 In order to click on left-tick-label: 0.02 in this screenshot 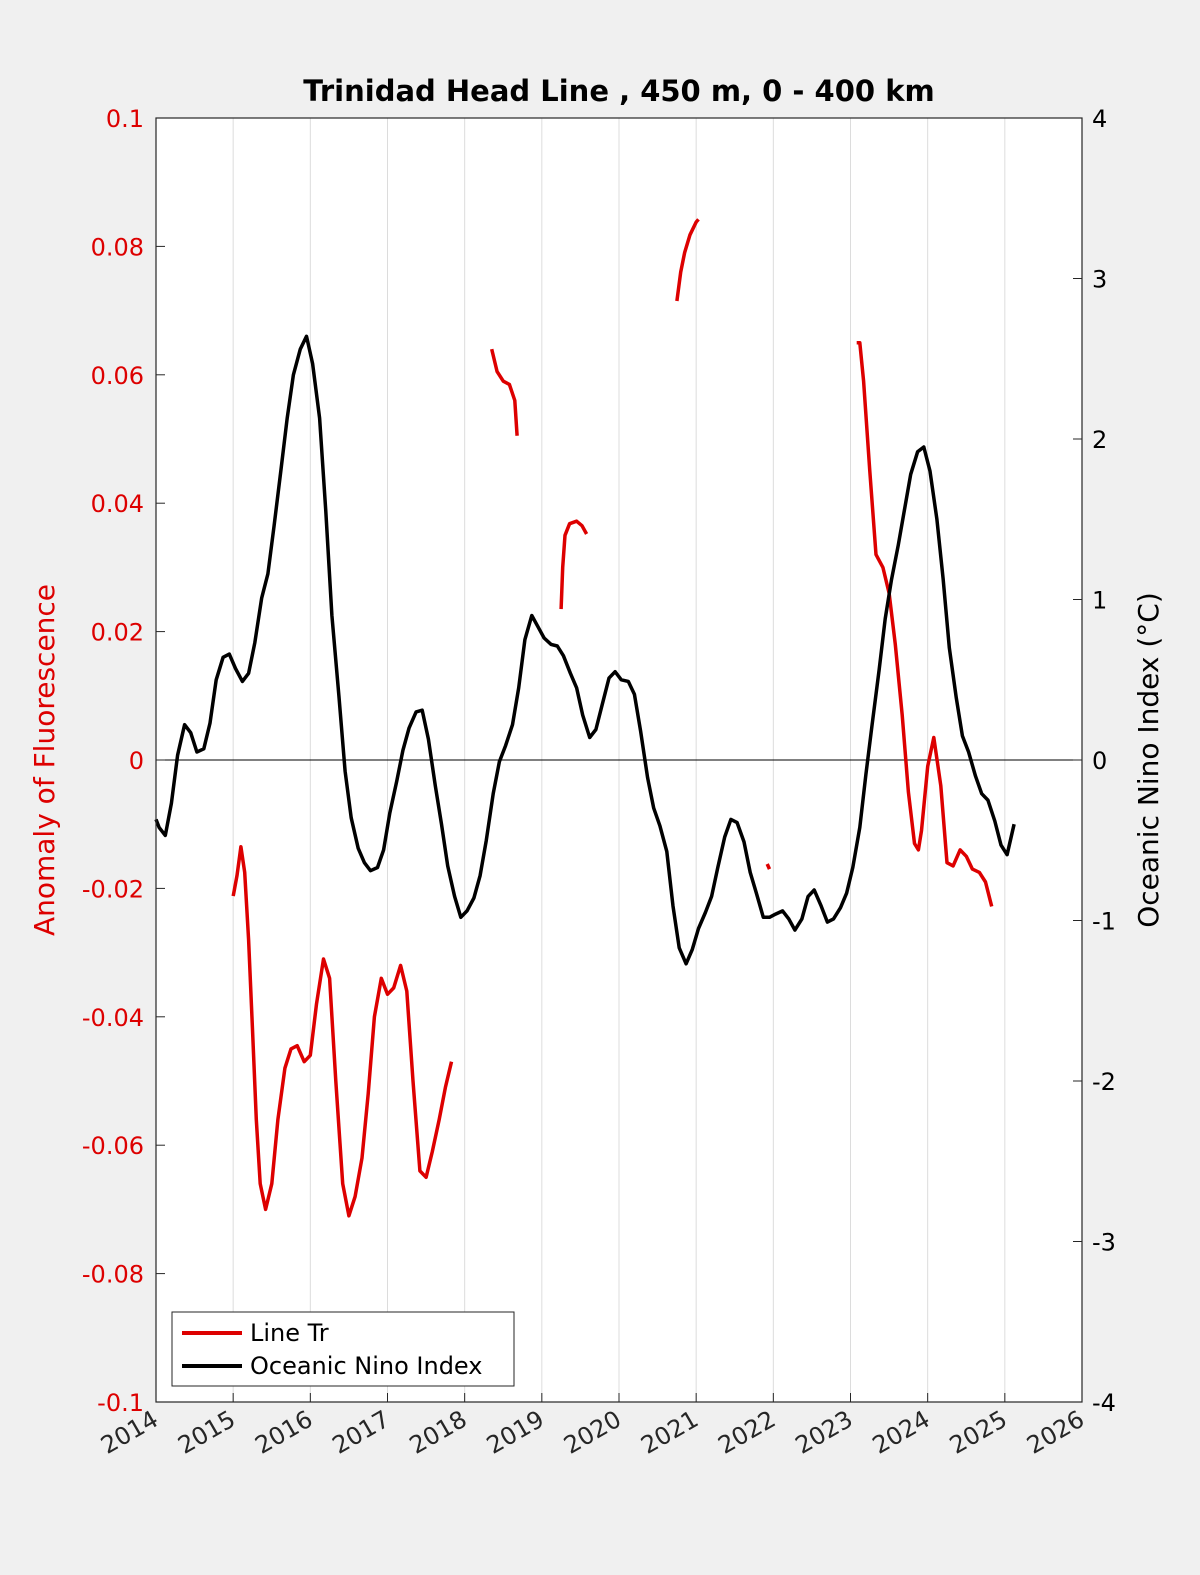, I will do `click(117, 633)`.